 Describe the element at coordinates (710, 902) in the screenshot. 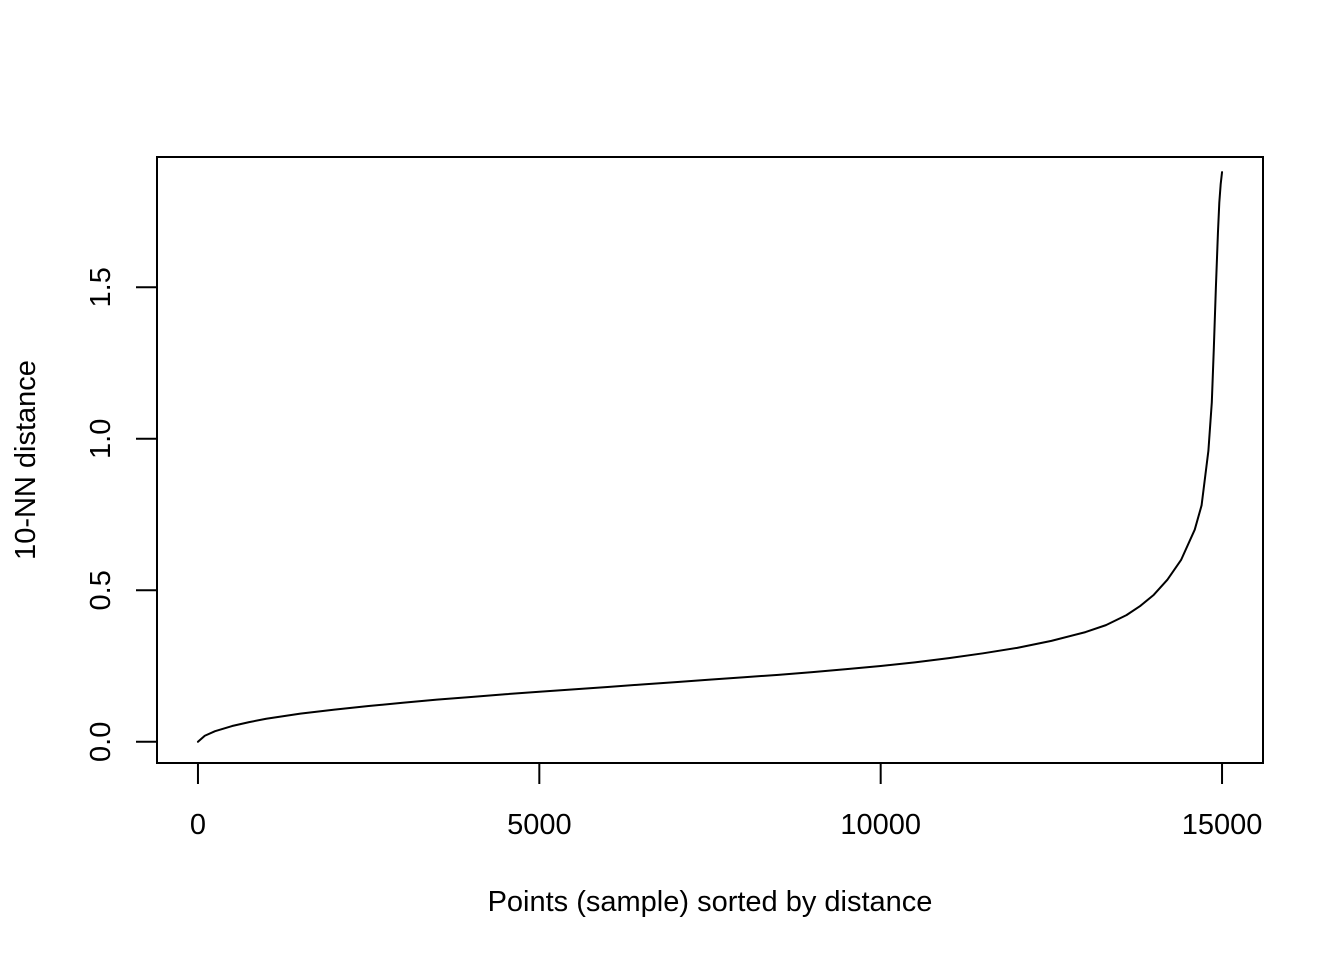

I see `x-axis-title: Points (sample) sorted by distance` at that location.